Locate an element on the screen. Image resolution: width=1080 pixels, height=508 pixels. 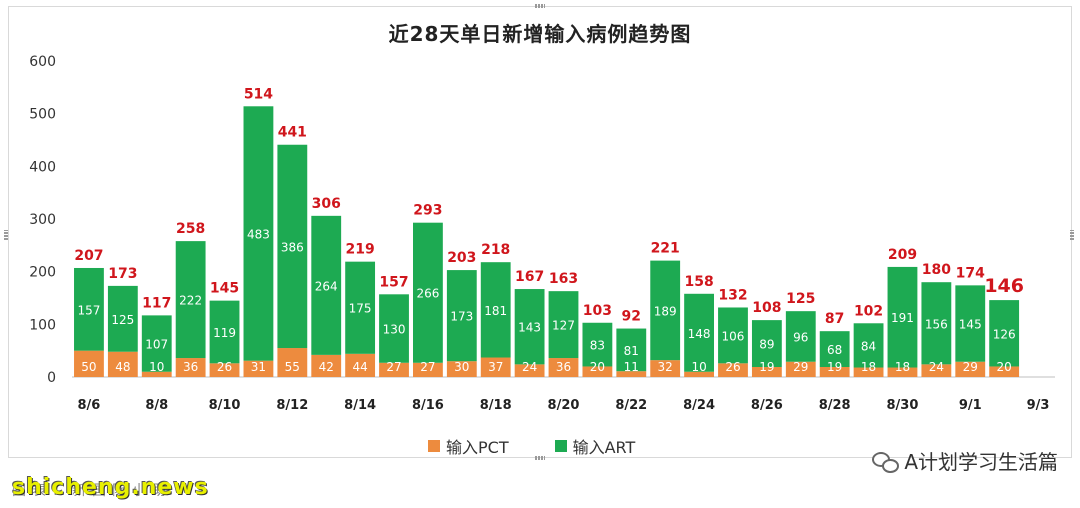
resize-handle-bottom is located at coordinates (540, 458).